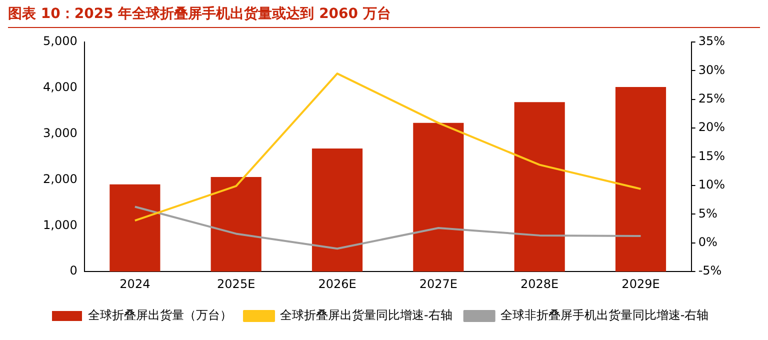  I want to click on y-tick-label: 5,000, so click(60, 41).